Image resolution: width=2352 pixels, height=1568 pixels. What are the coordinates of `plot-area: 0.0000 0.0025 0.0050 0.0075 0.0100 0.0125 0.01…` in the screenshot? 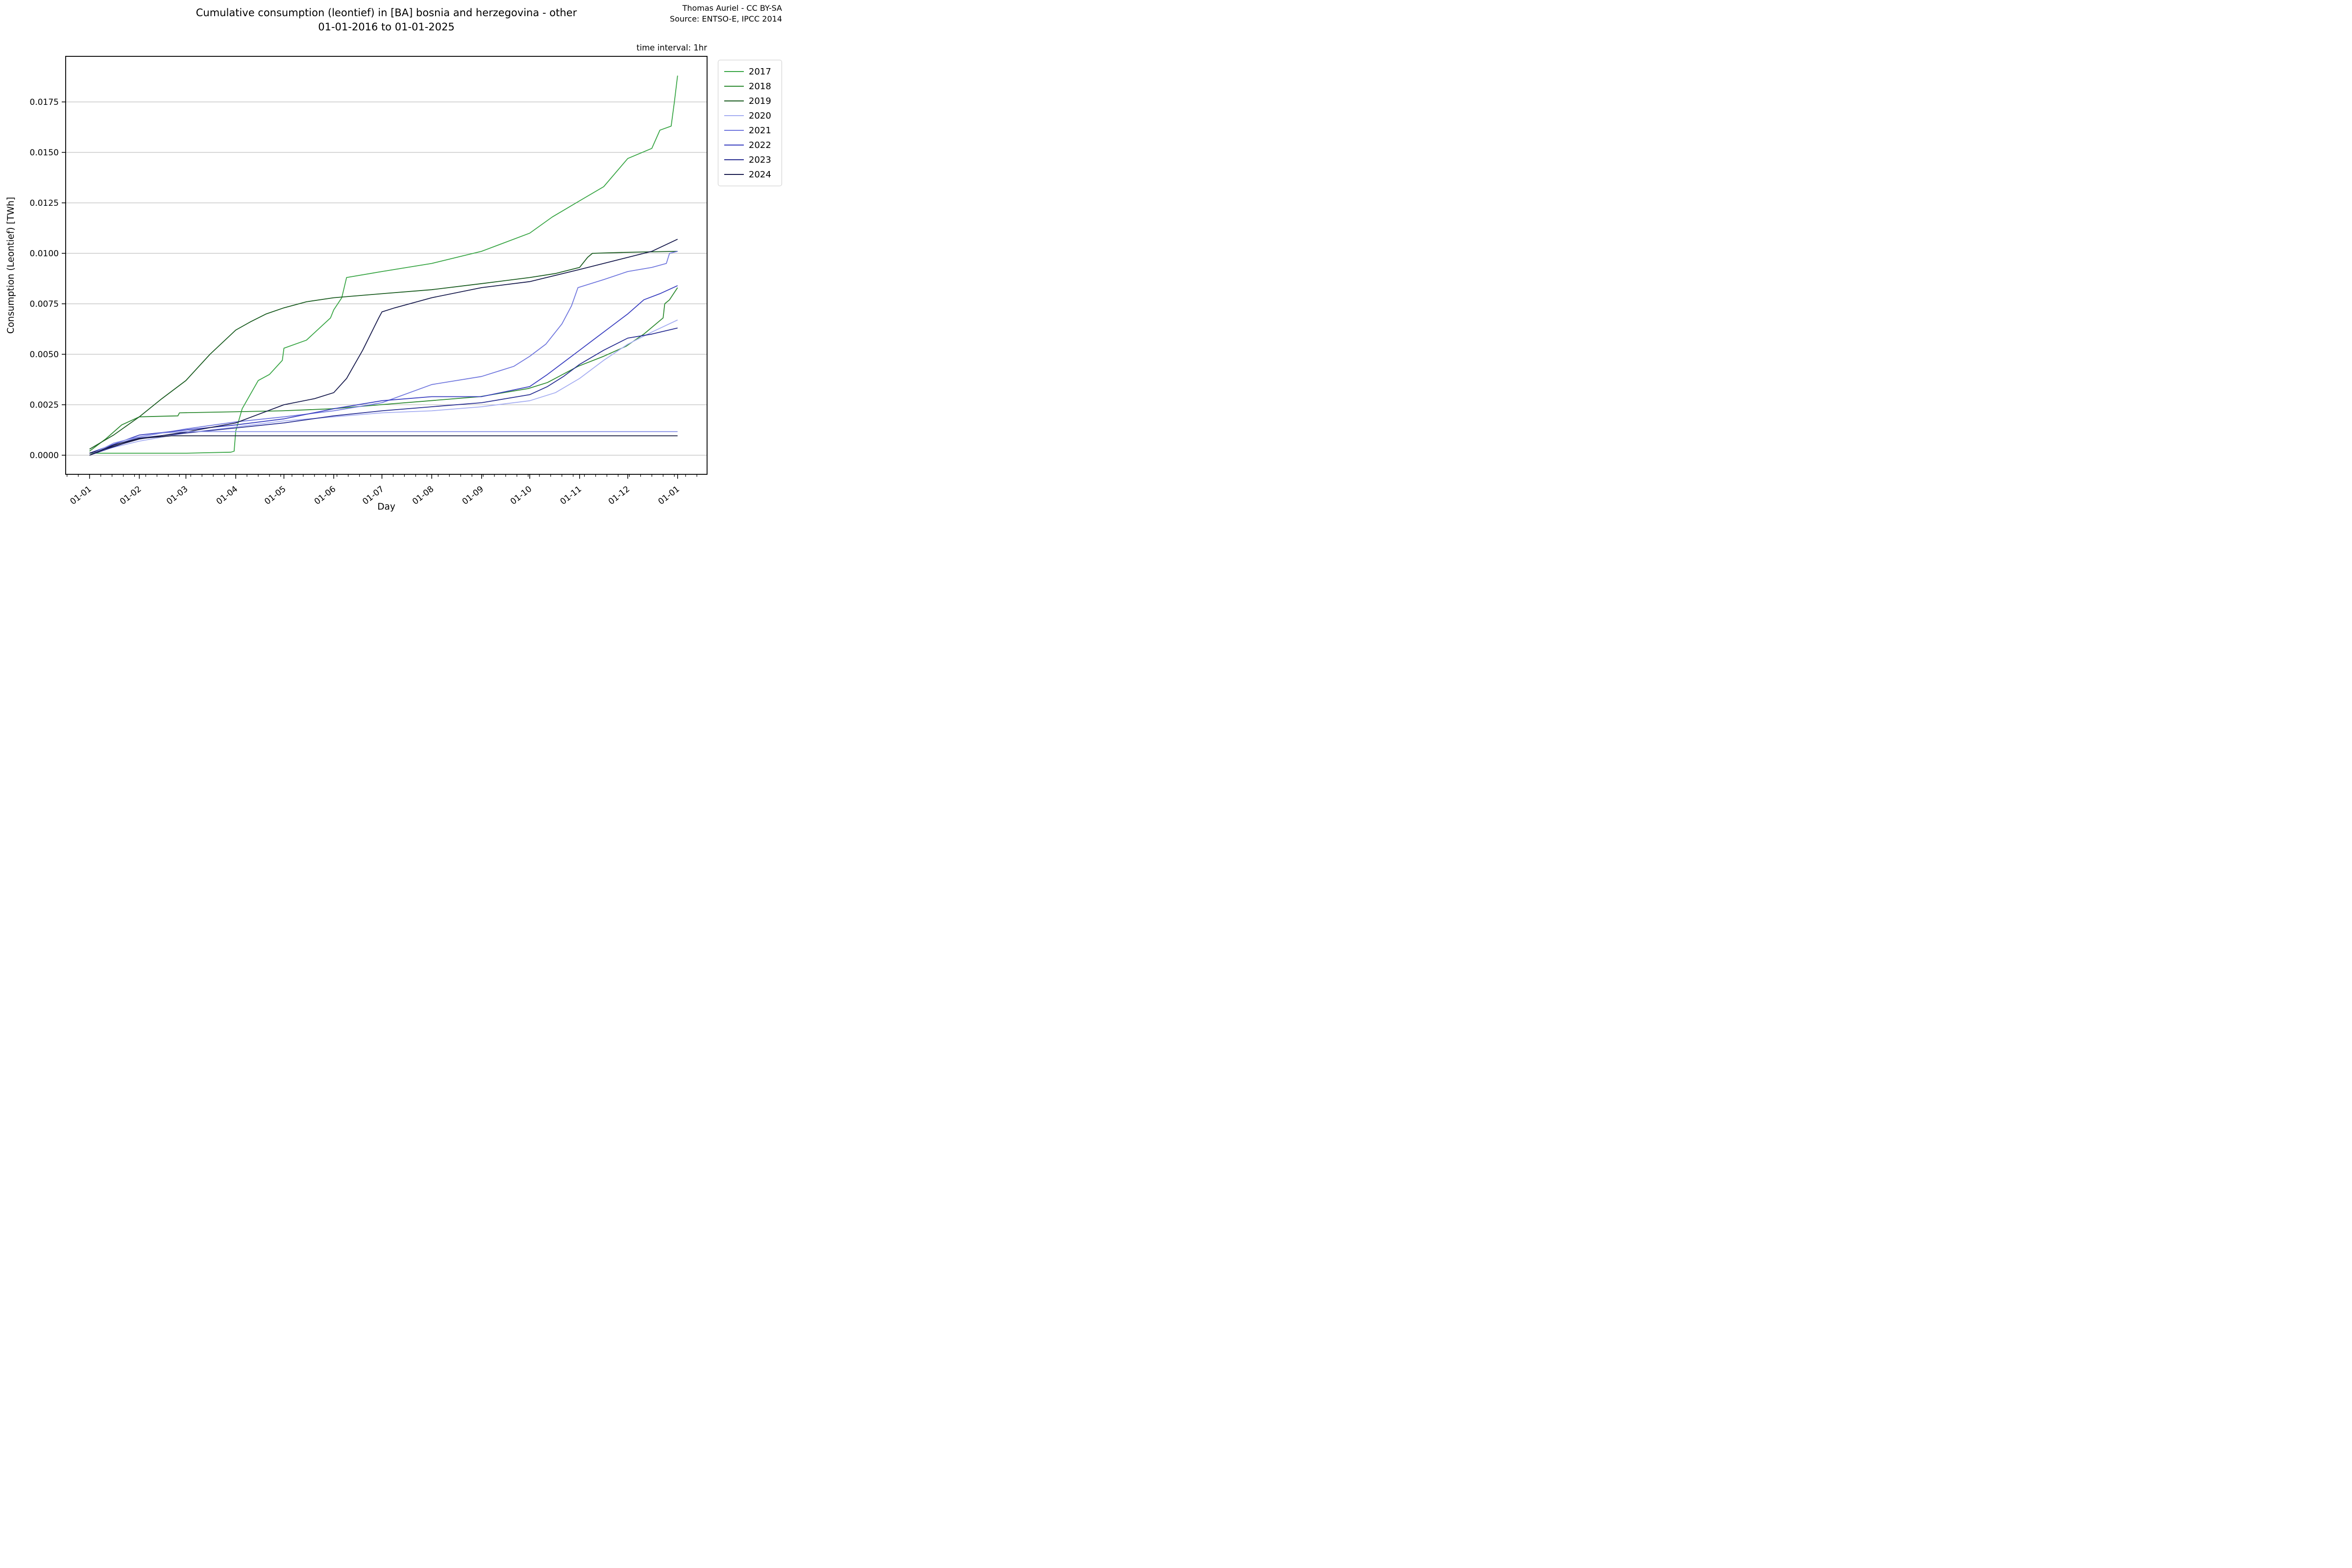 It's located at (357, 284).